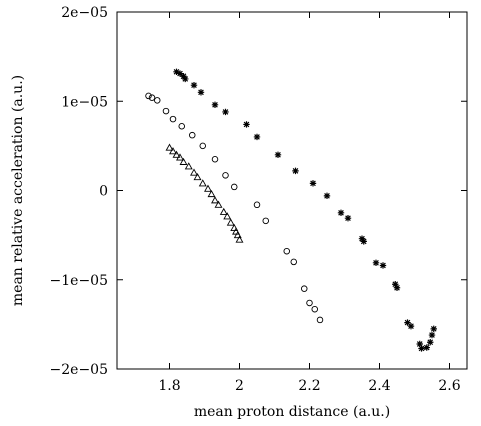 The width and height of the screenshot is (481, 426). I want to click on y-tick-label: 1e−05, so click(84, 102).